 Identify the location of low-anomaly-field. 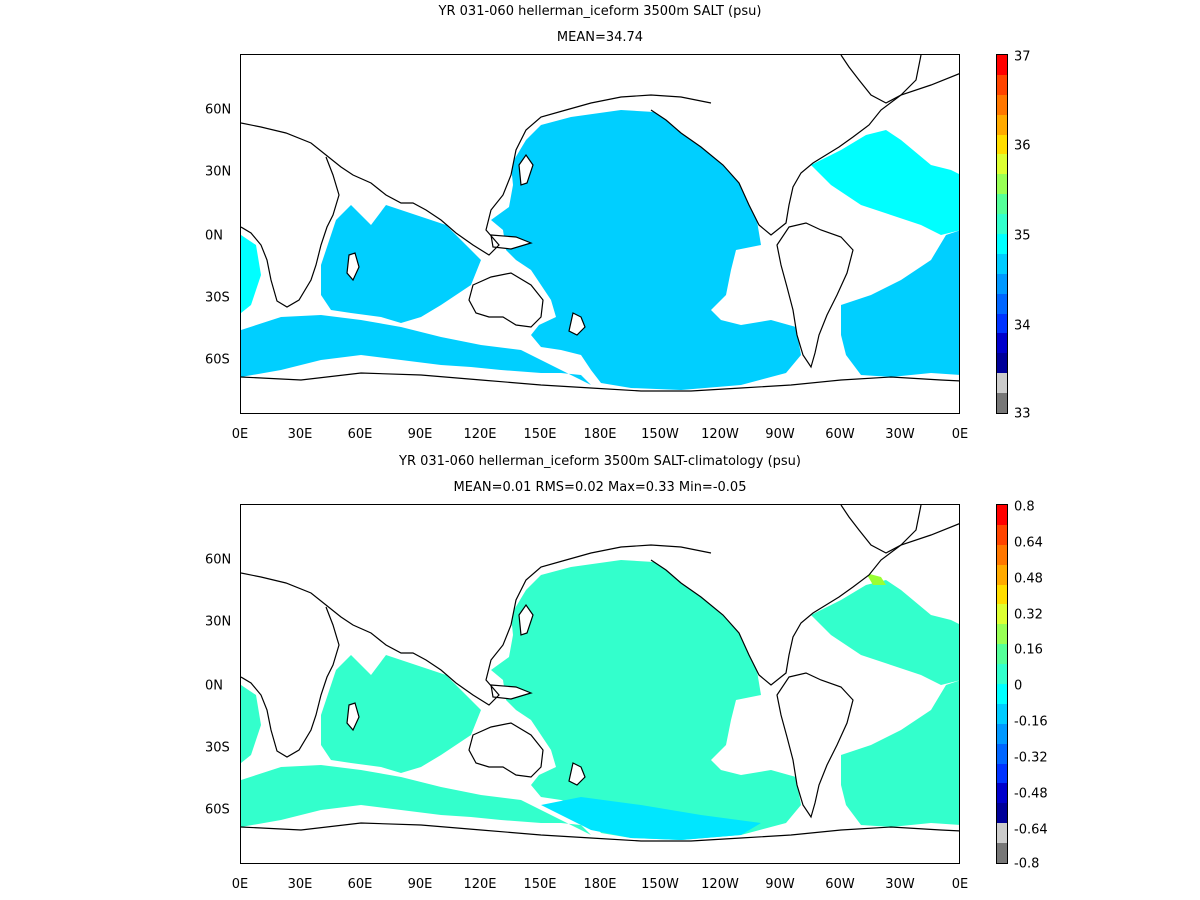
(651, 818).